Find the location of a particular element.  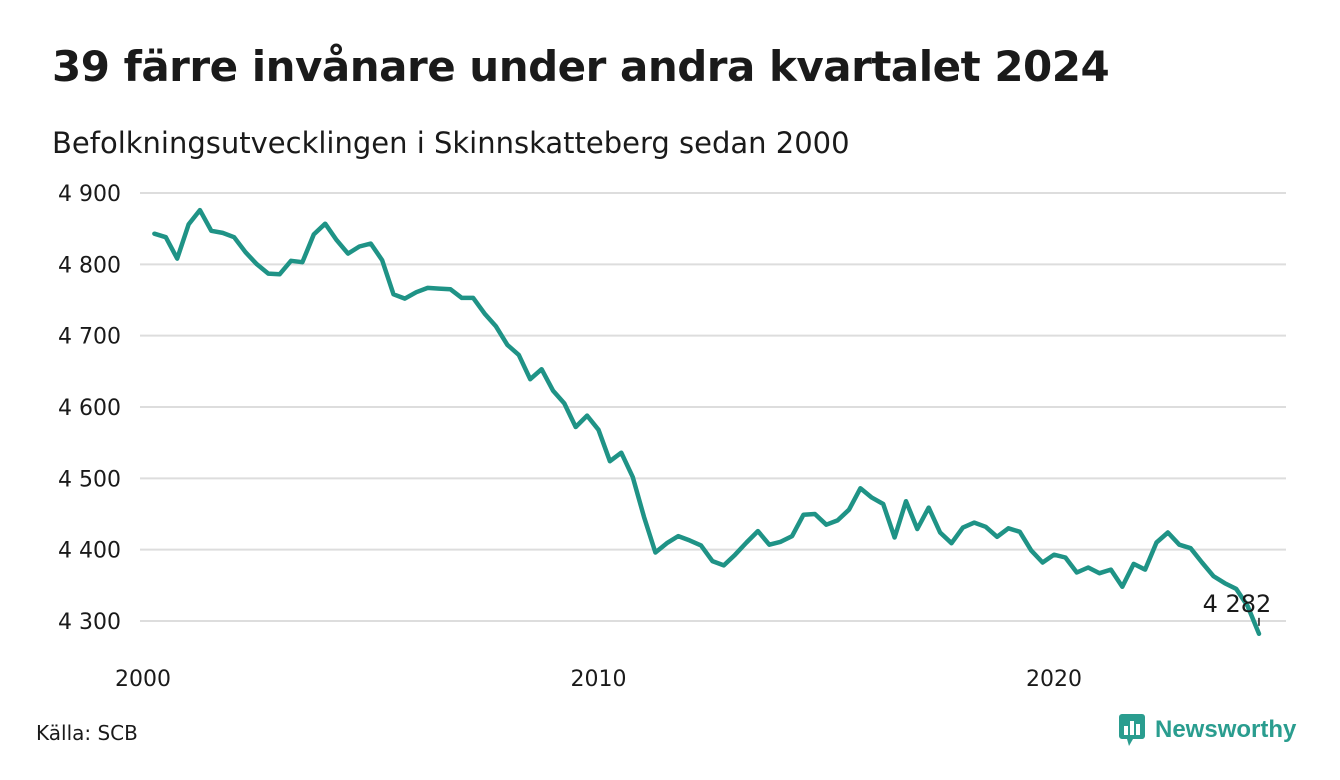

y-tick-label: 4 500 is located at coordinates (89, 479).